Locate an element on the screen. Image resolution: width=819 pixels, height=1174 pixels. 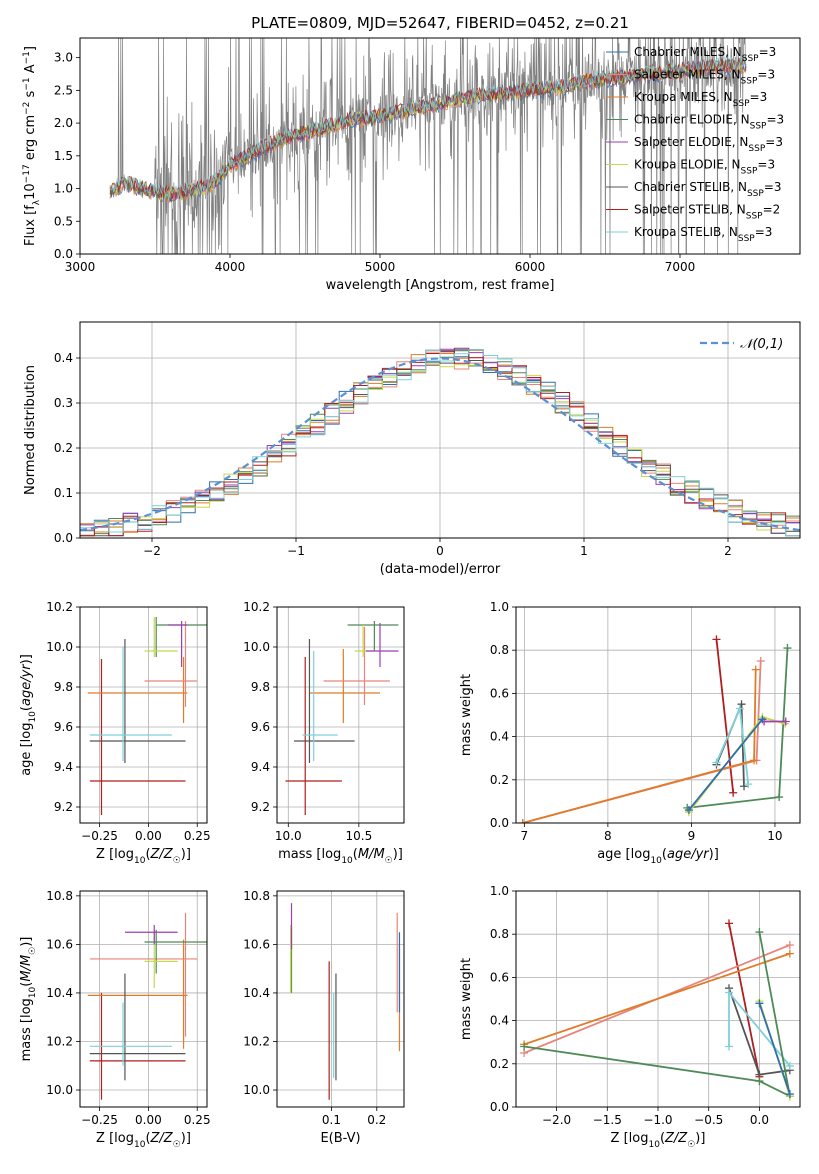
y-tick-label: 0.5 is located at coordinates (63, 221).